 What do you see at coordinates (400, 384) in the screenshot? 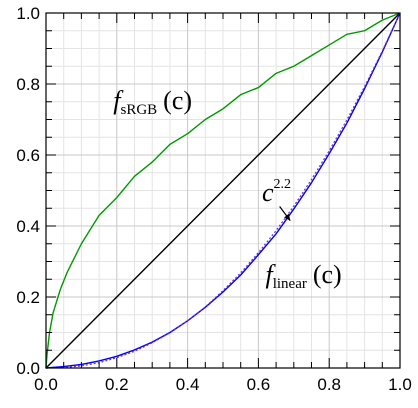
I see `x-tick-label: 1.0` at bounding box center [400, 384].